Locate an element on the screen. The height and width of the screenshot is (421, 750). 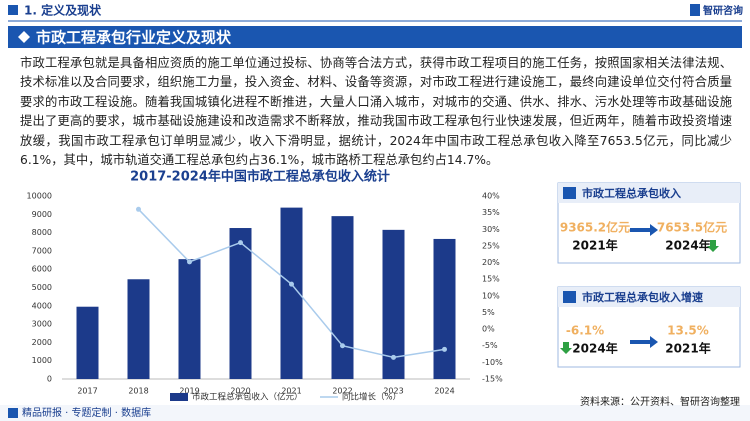
x-tick-label: 2022 is located at coordinates (342, 391).